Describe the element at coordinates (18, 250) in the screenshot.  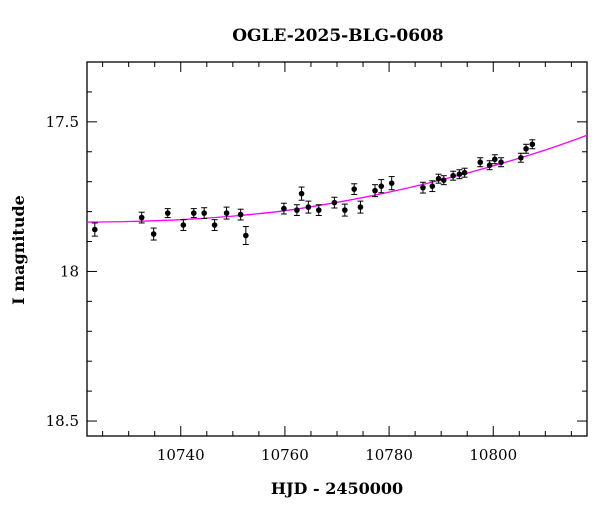
I see `y-axis-label: I magnitude` at that location.